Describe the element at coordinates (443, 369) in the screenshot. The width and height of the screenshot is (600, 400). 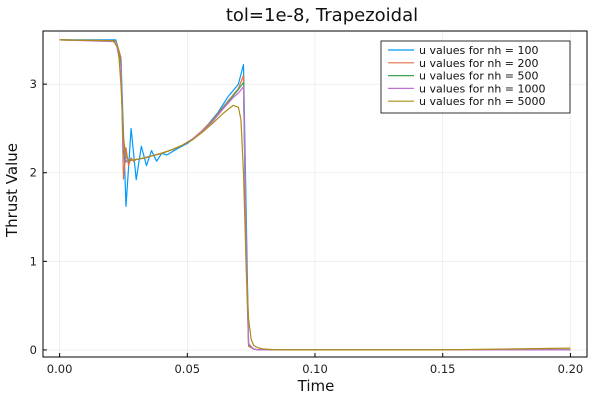
I see `x-tick-label: 0.15` at that location.